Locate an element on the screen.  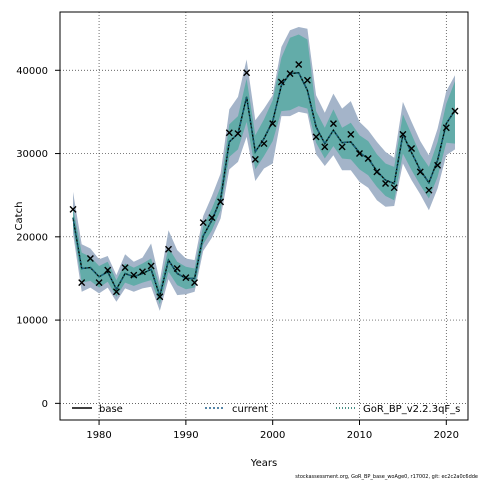
legend: base current GoR_BP_v2.2.3qF_s is located at coordinates (266, 409).